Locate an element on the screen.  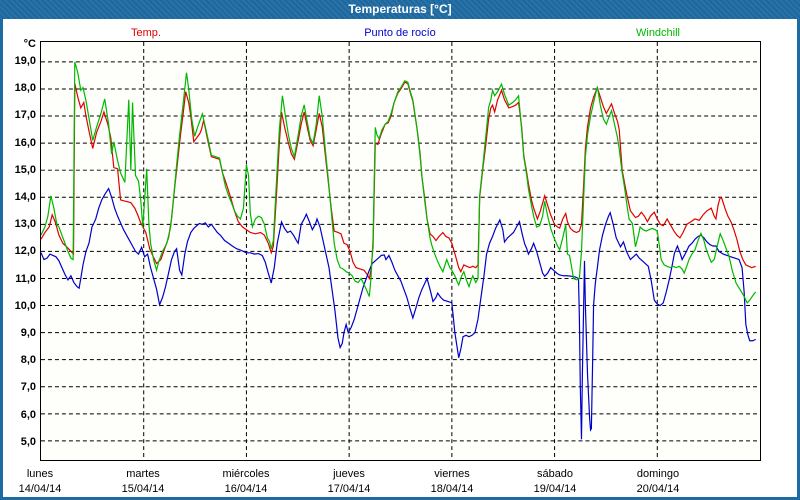
y-tick-label: 7,0 is located at coordinates (28, 387).